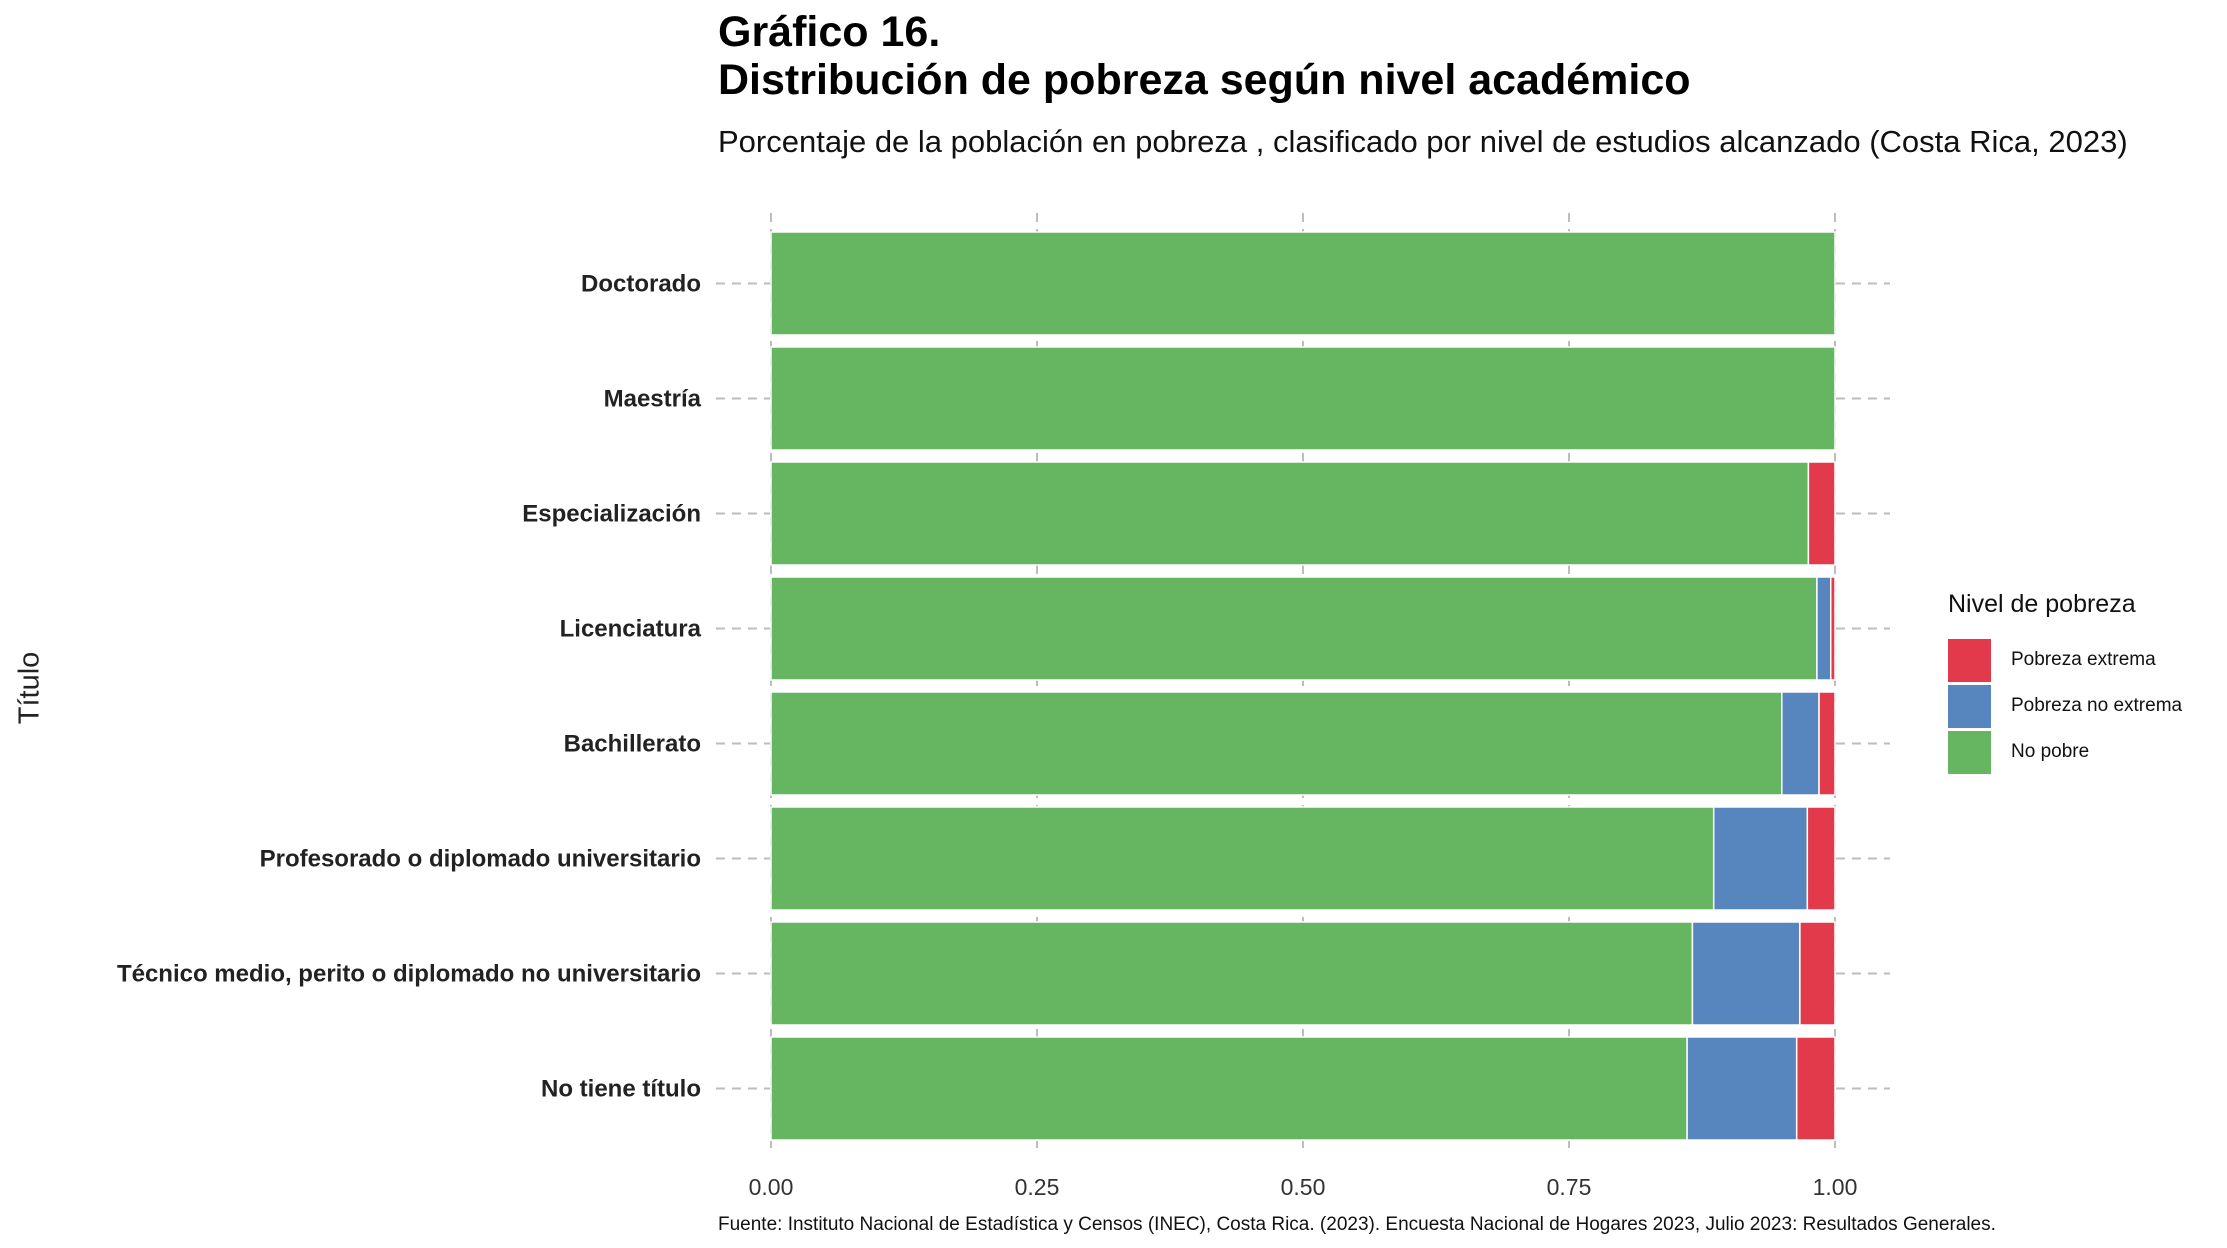  Describe the element at coordinates (2083, 659) in the screenshot. I see `legend-label: Pobreza extrema` at that location.